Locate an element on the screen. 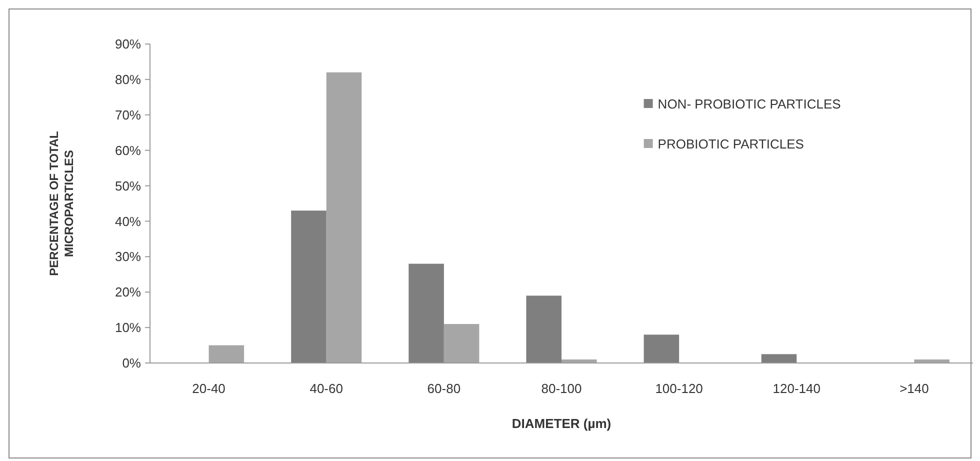 This screenshot has height=461, width=980. y-tick-label: 80% is located at coordinates (128, 79).